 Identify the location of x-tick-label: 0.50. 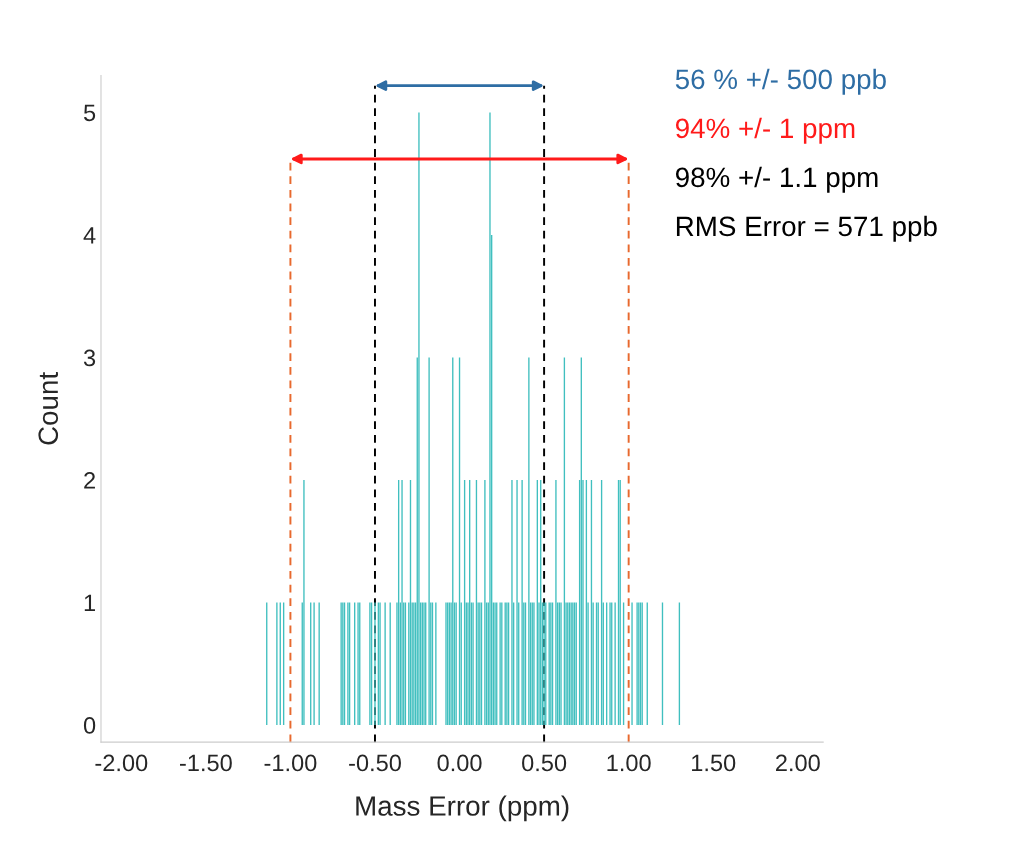
(544, 763).